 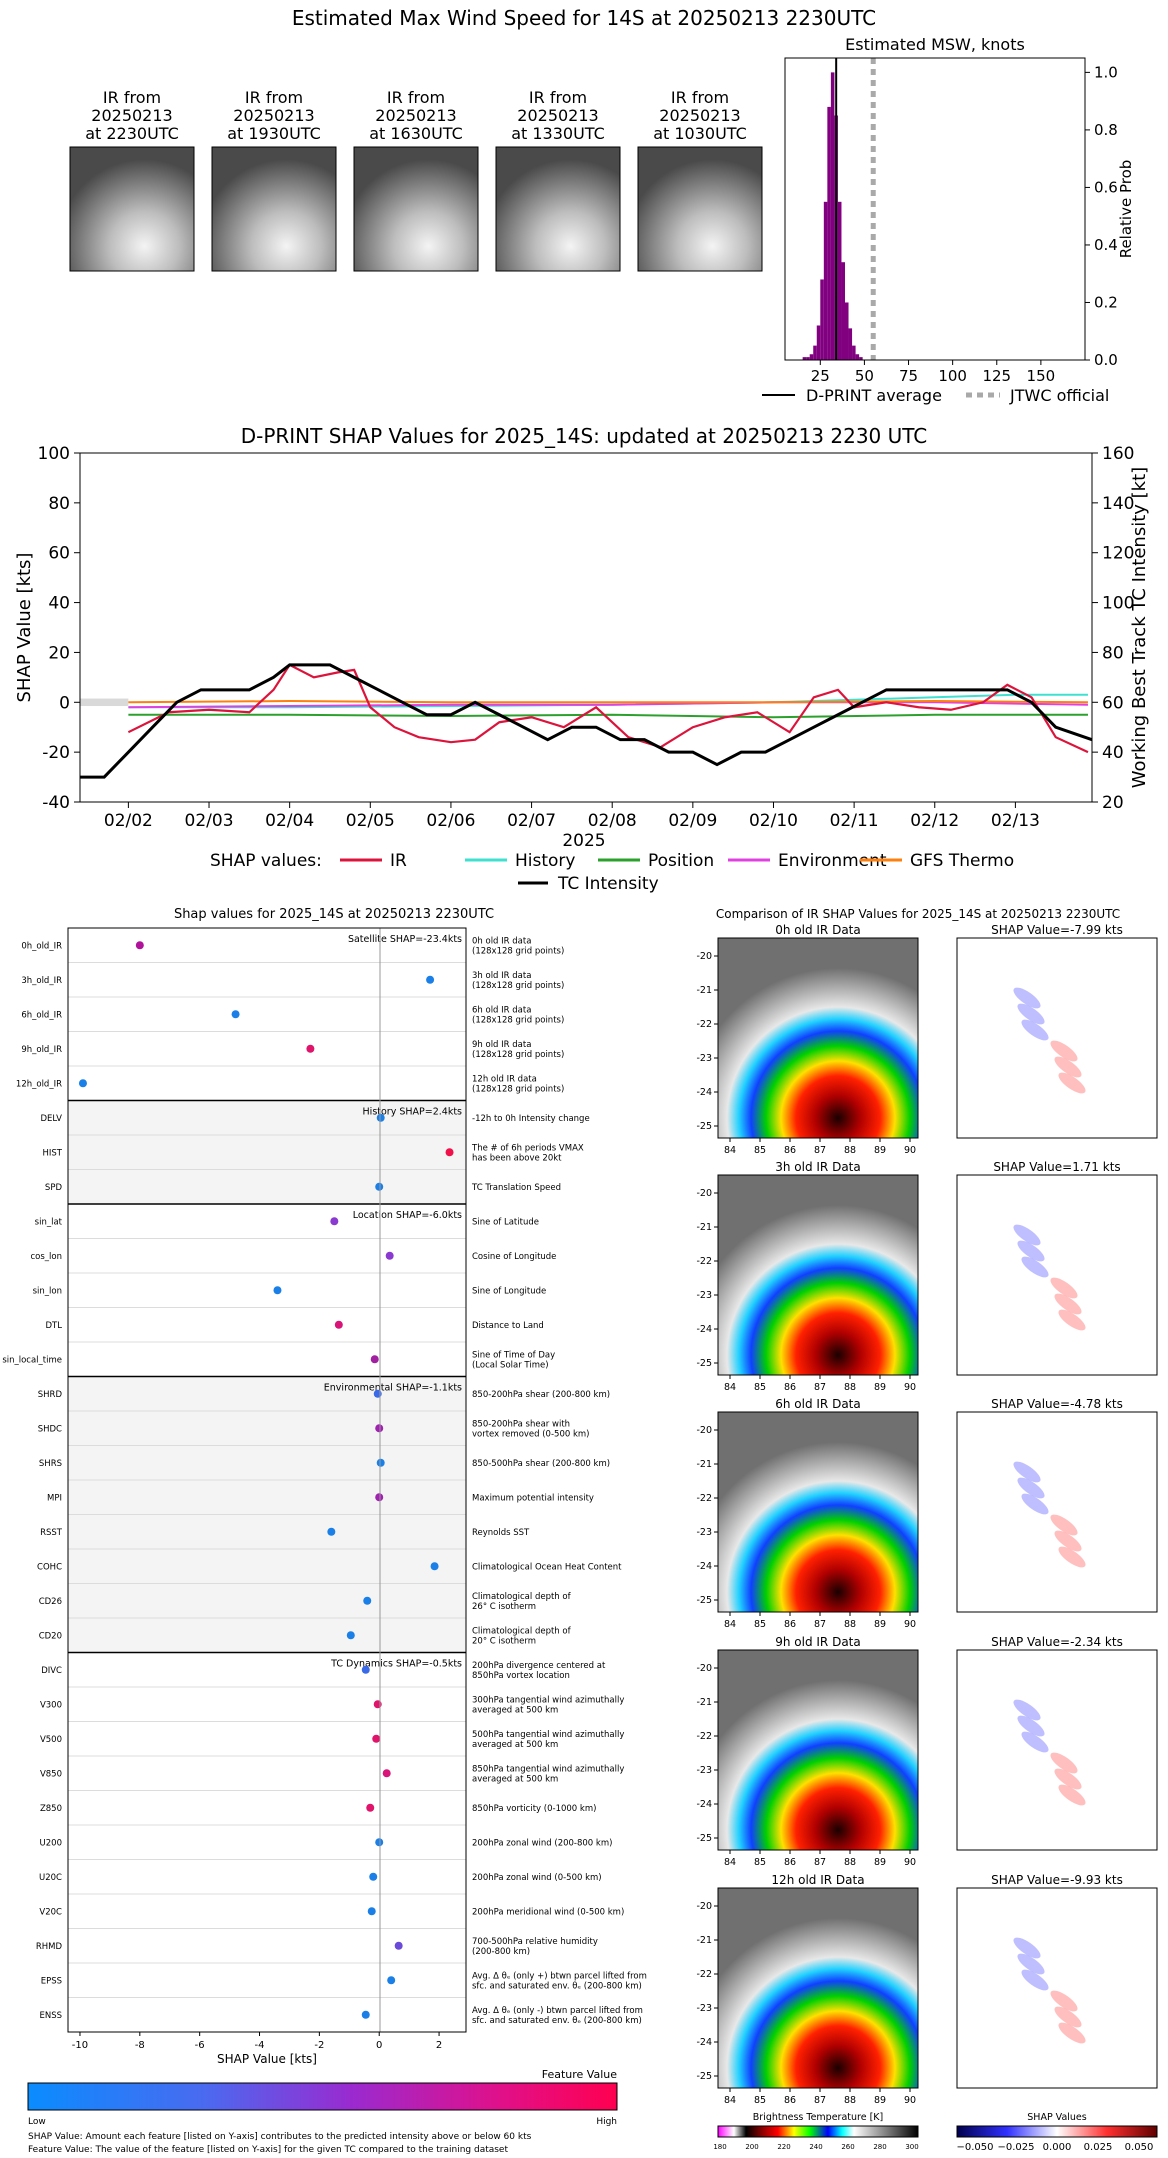 I want to click on series-line-position, so click(x=608, y=716).